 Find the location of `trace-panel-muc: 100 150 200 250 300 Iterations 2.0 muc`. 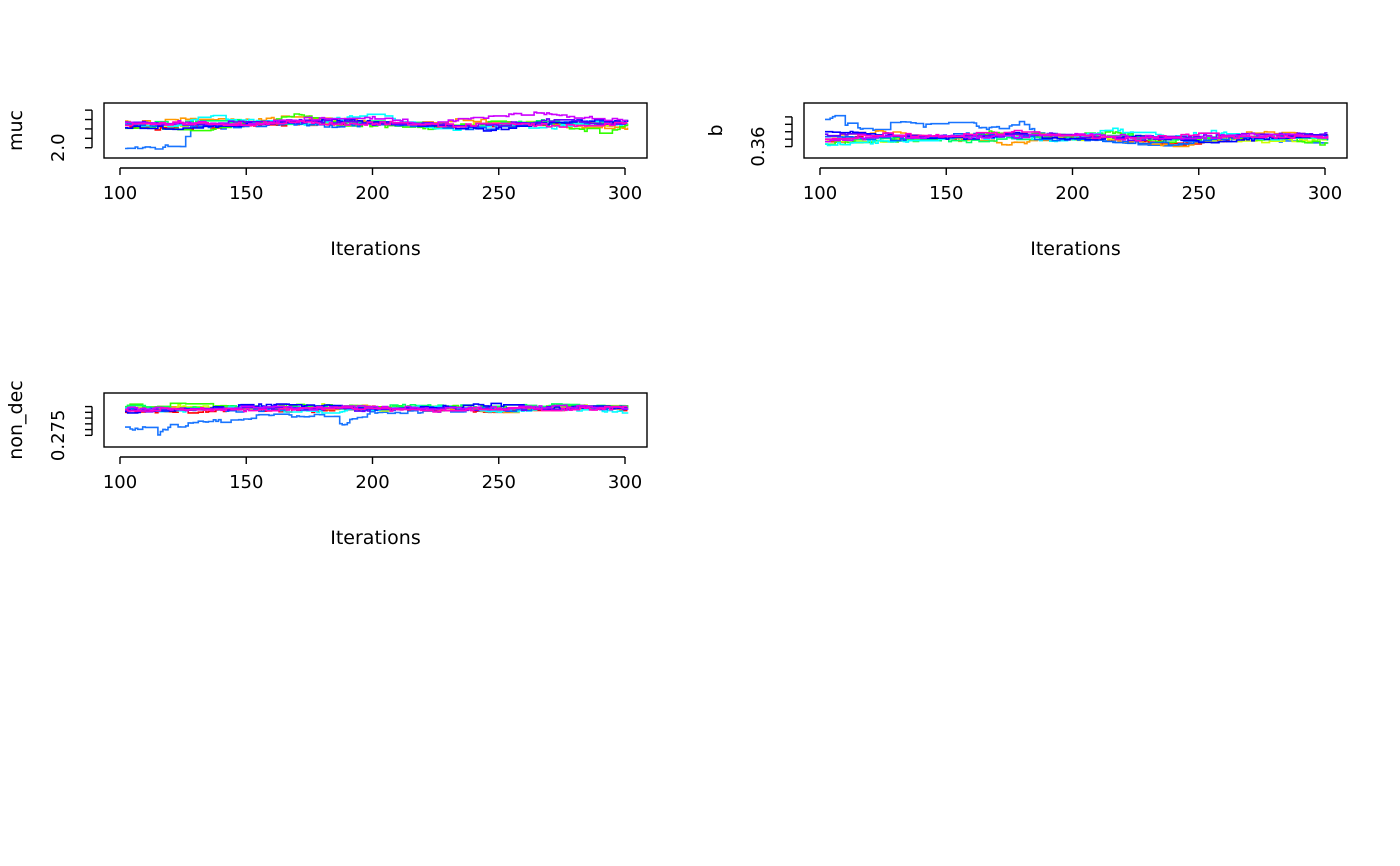

trace-panel-muc: 100 150 200 250 300 Iterations 2.0 muc is located at coordinates (326, 181).